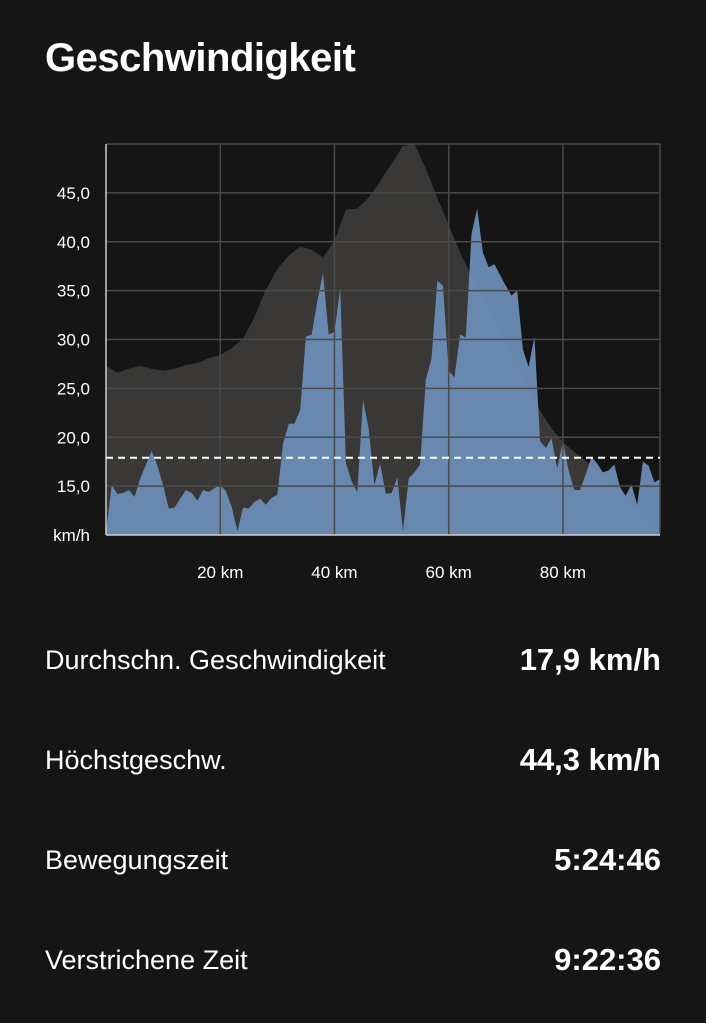 This screenshot has height=1023, width=706. What do you see at coordinates (353, 960) in the screenshot?
I see `stat-row-elapsed-time: Verstrichene Zeit 9:22:36` at bounding box center [353, 960].